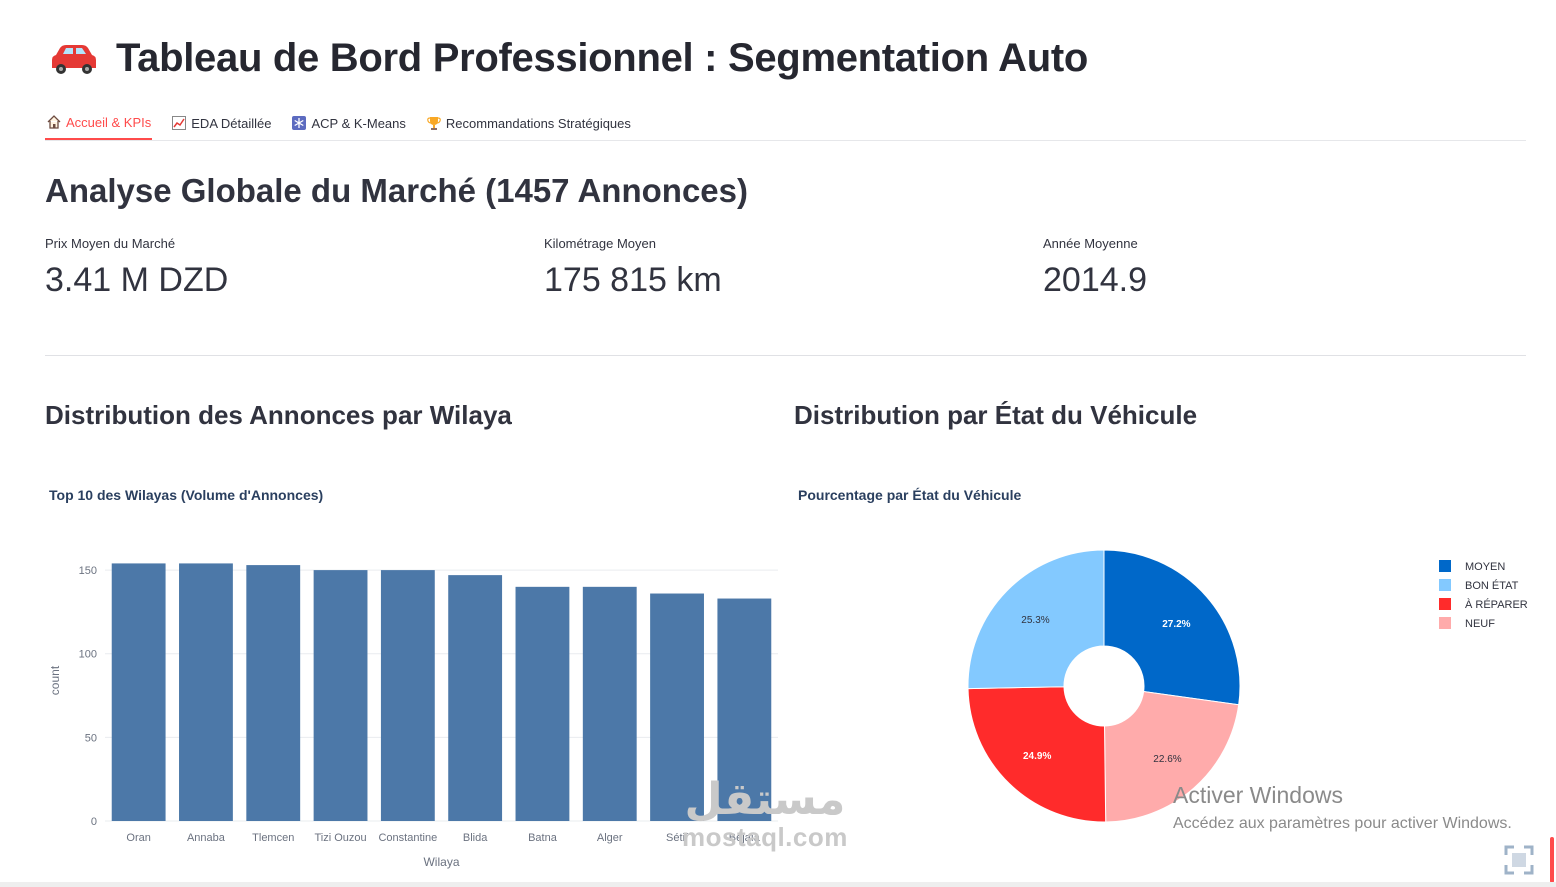 This screenshot has width=1556, height=887. What do you see at coordinates (278, 415) in the screenshot?
I see `wilaya-distribution-heading: Distribution des Annonces par Wilaya` at bounding box center [278, 415].